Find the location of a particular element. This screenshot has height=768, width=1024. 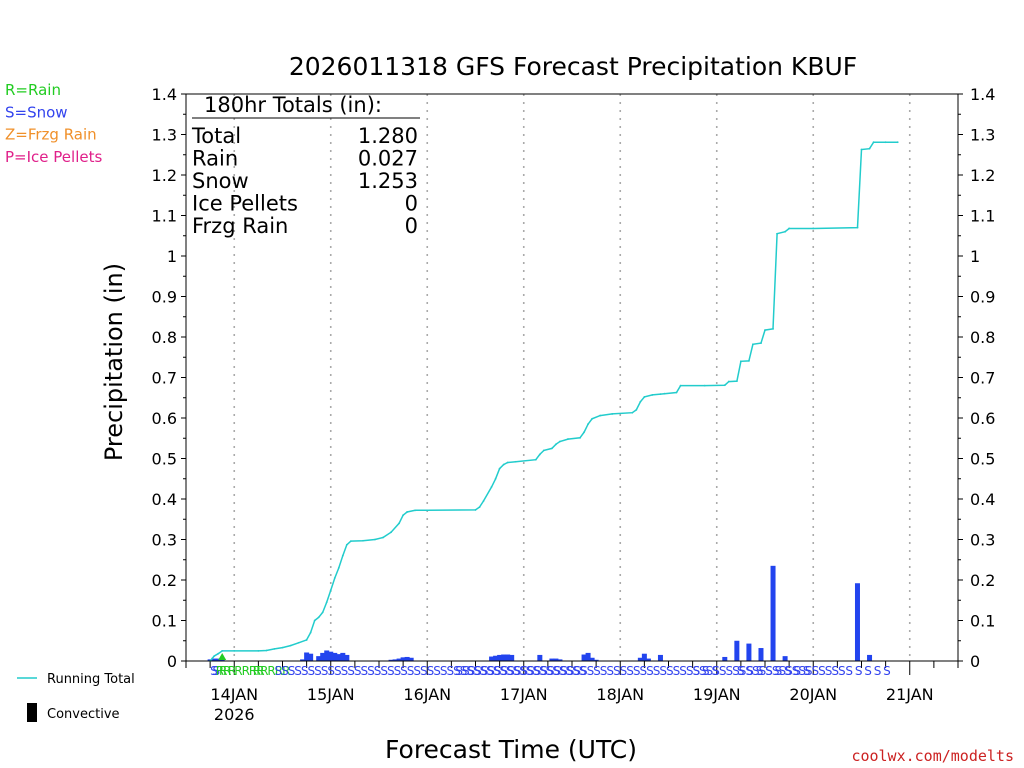

x-tick-year: 2026 is located at coordinates (234, 714).